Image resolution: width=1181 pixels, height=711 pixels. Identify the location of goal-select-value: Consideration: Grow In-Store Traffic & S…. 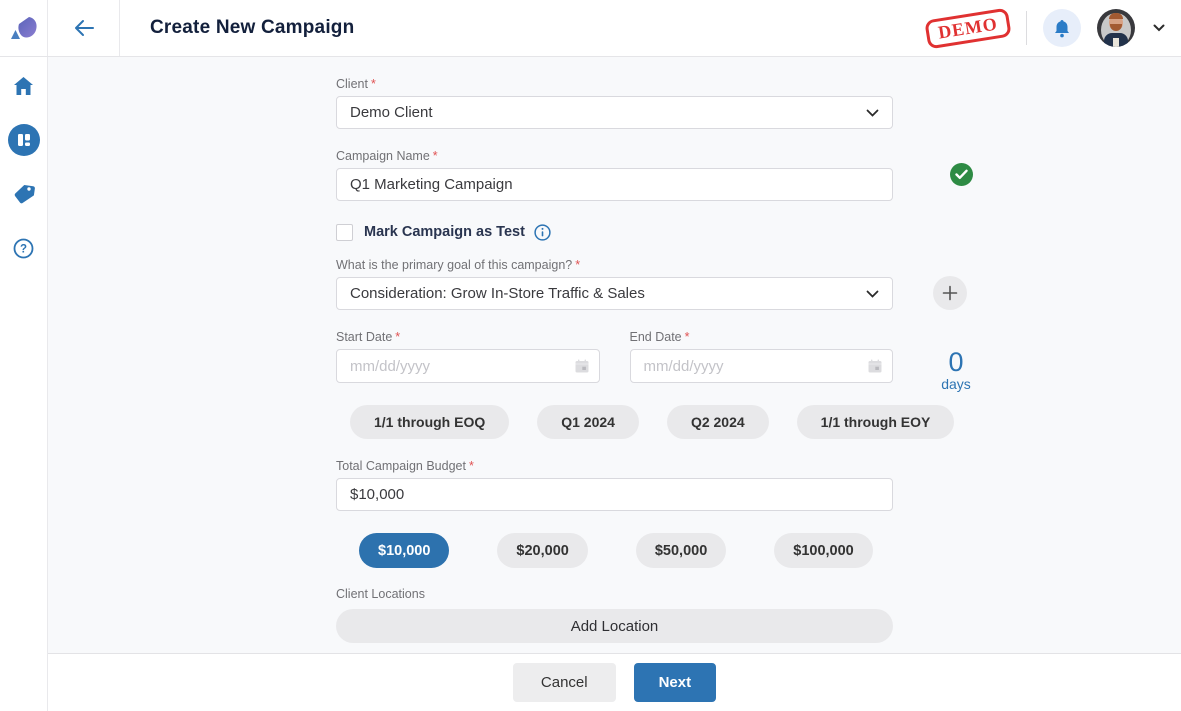
(497, 293).